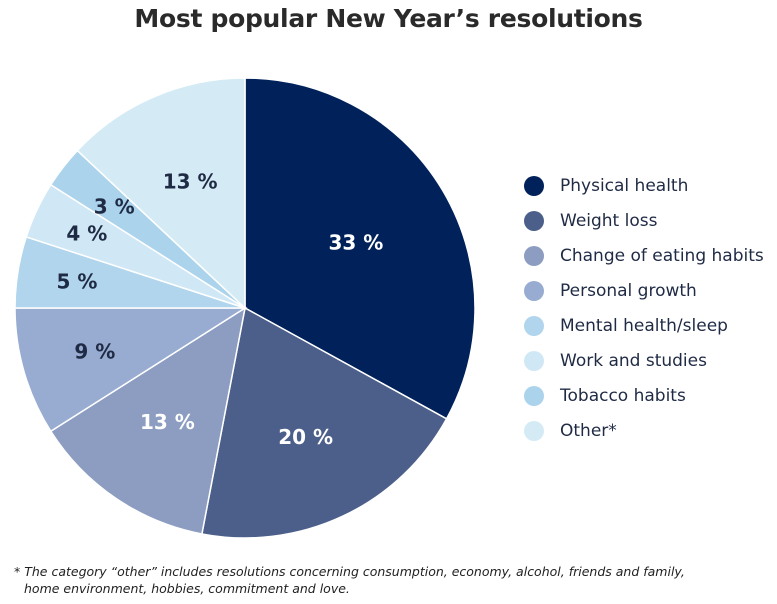 Image resolution: width=777 pixels, height=604 pixels. I want to click on legend-label-5: Work and studies, so click(633, 360).